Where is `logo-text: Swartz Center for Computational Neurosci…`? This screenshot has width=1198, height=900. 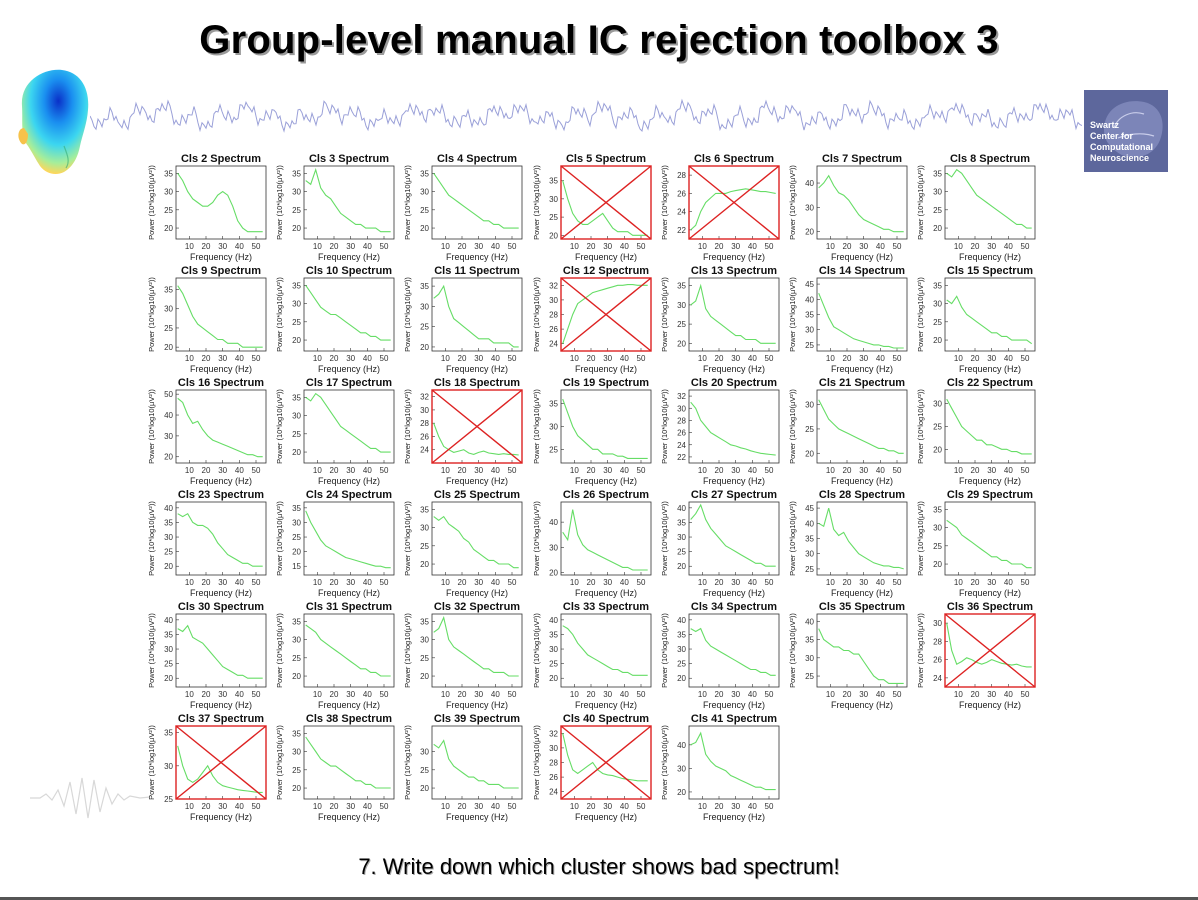
logo-text: Swartz Center for Computational Neurosci… is located at coordinates (1121, 141).